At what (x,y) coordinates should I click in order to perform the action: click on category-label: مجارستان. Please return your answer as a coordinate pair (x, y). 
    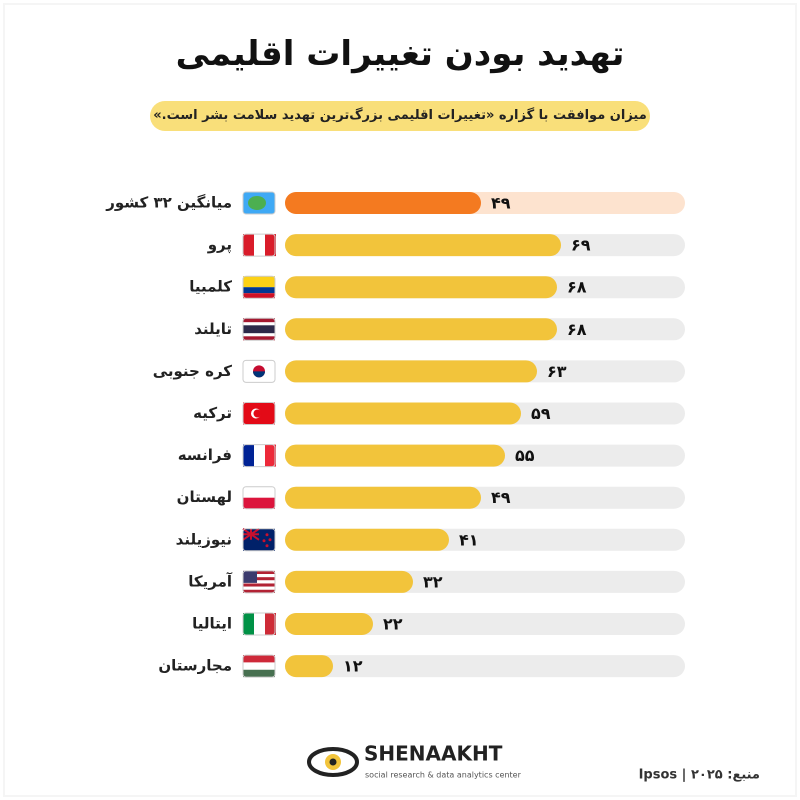
    Looking at the image, I should click on (195, 666).